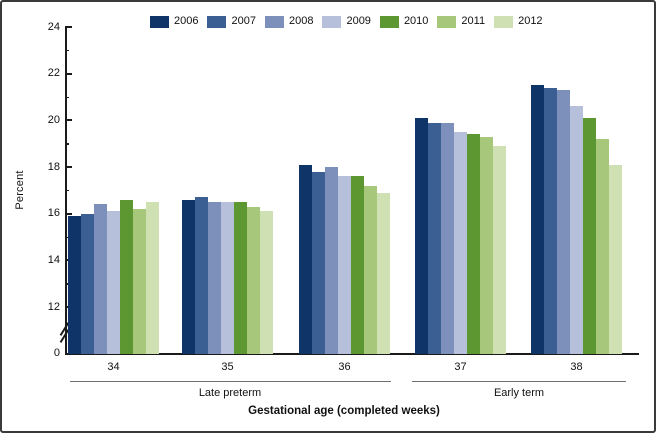 The height and width of the screenshot is (433, 656). Describe the element at coordinates (332, 21) in the screenshot. I see `legend-swatch-2009` at that location.